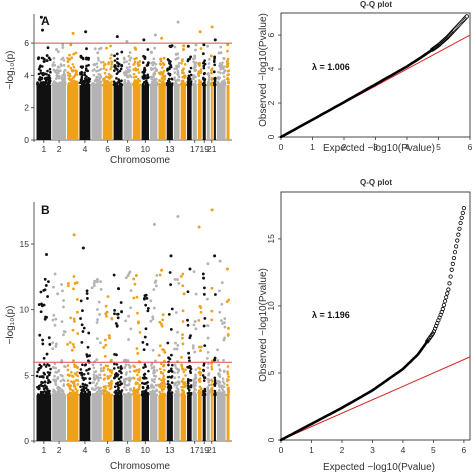 The width and height of the screenshot is (474, 474). Describe the element at coordinates (271, 439) in the screenshot. I see `qq-b-ytick-label: 0` at that location.